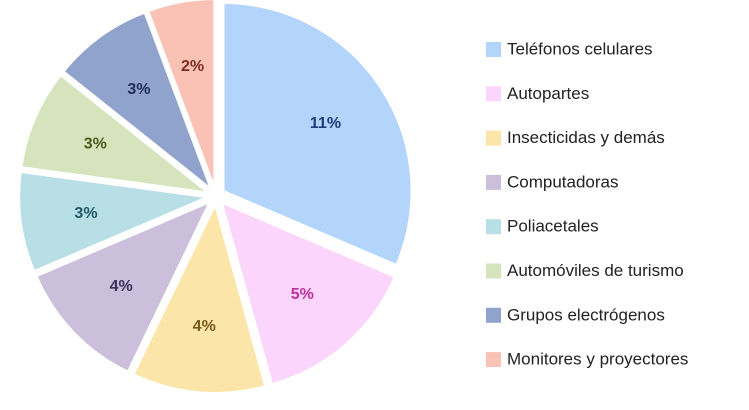 This screenshot has height=410, width=749. Describe the element at coordinates (563, 181) in the screenshot. I see `legend-label: Computadoras` at that location.